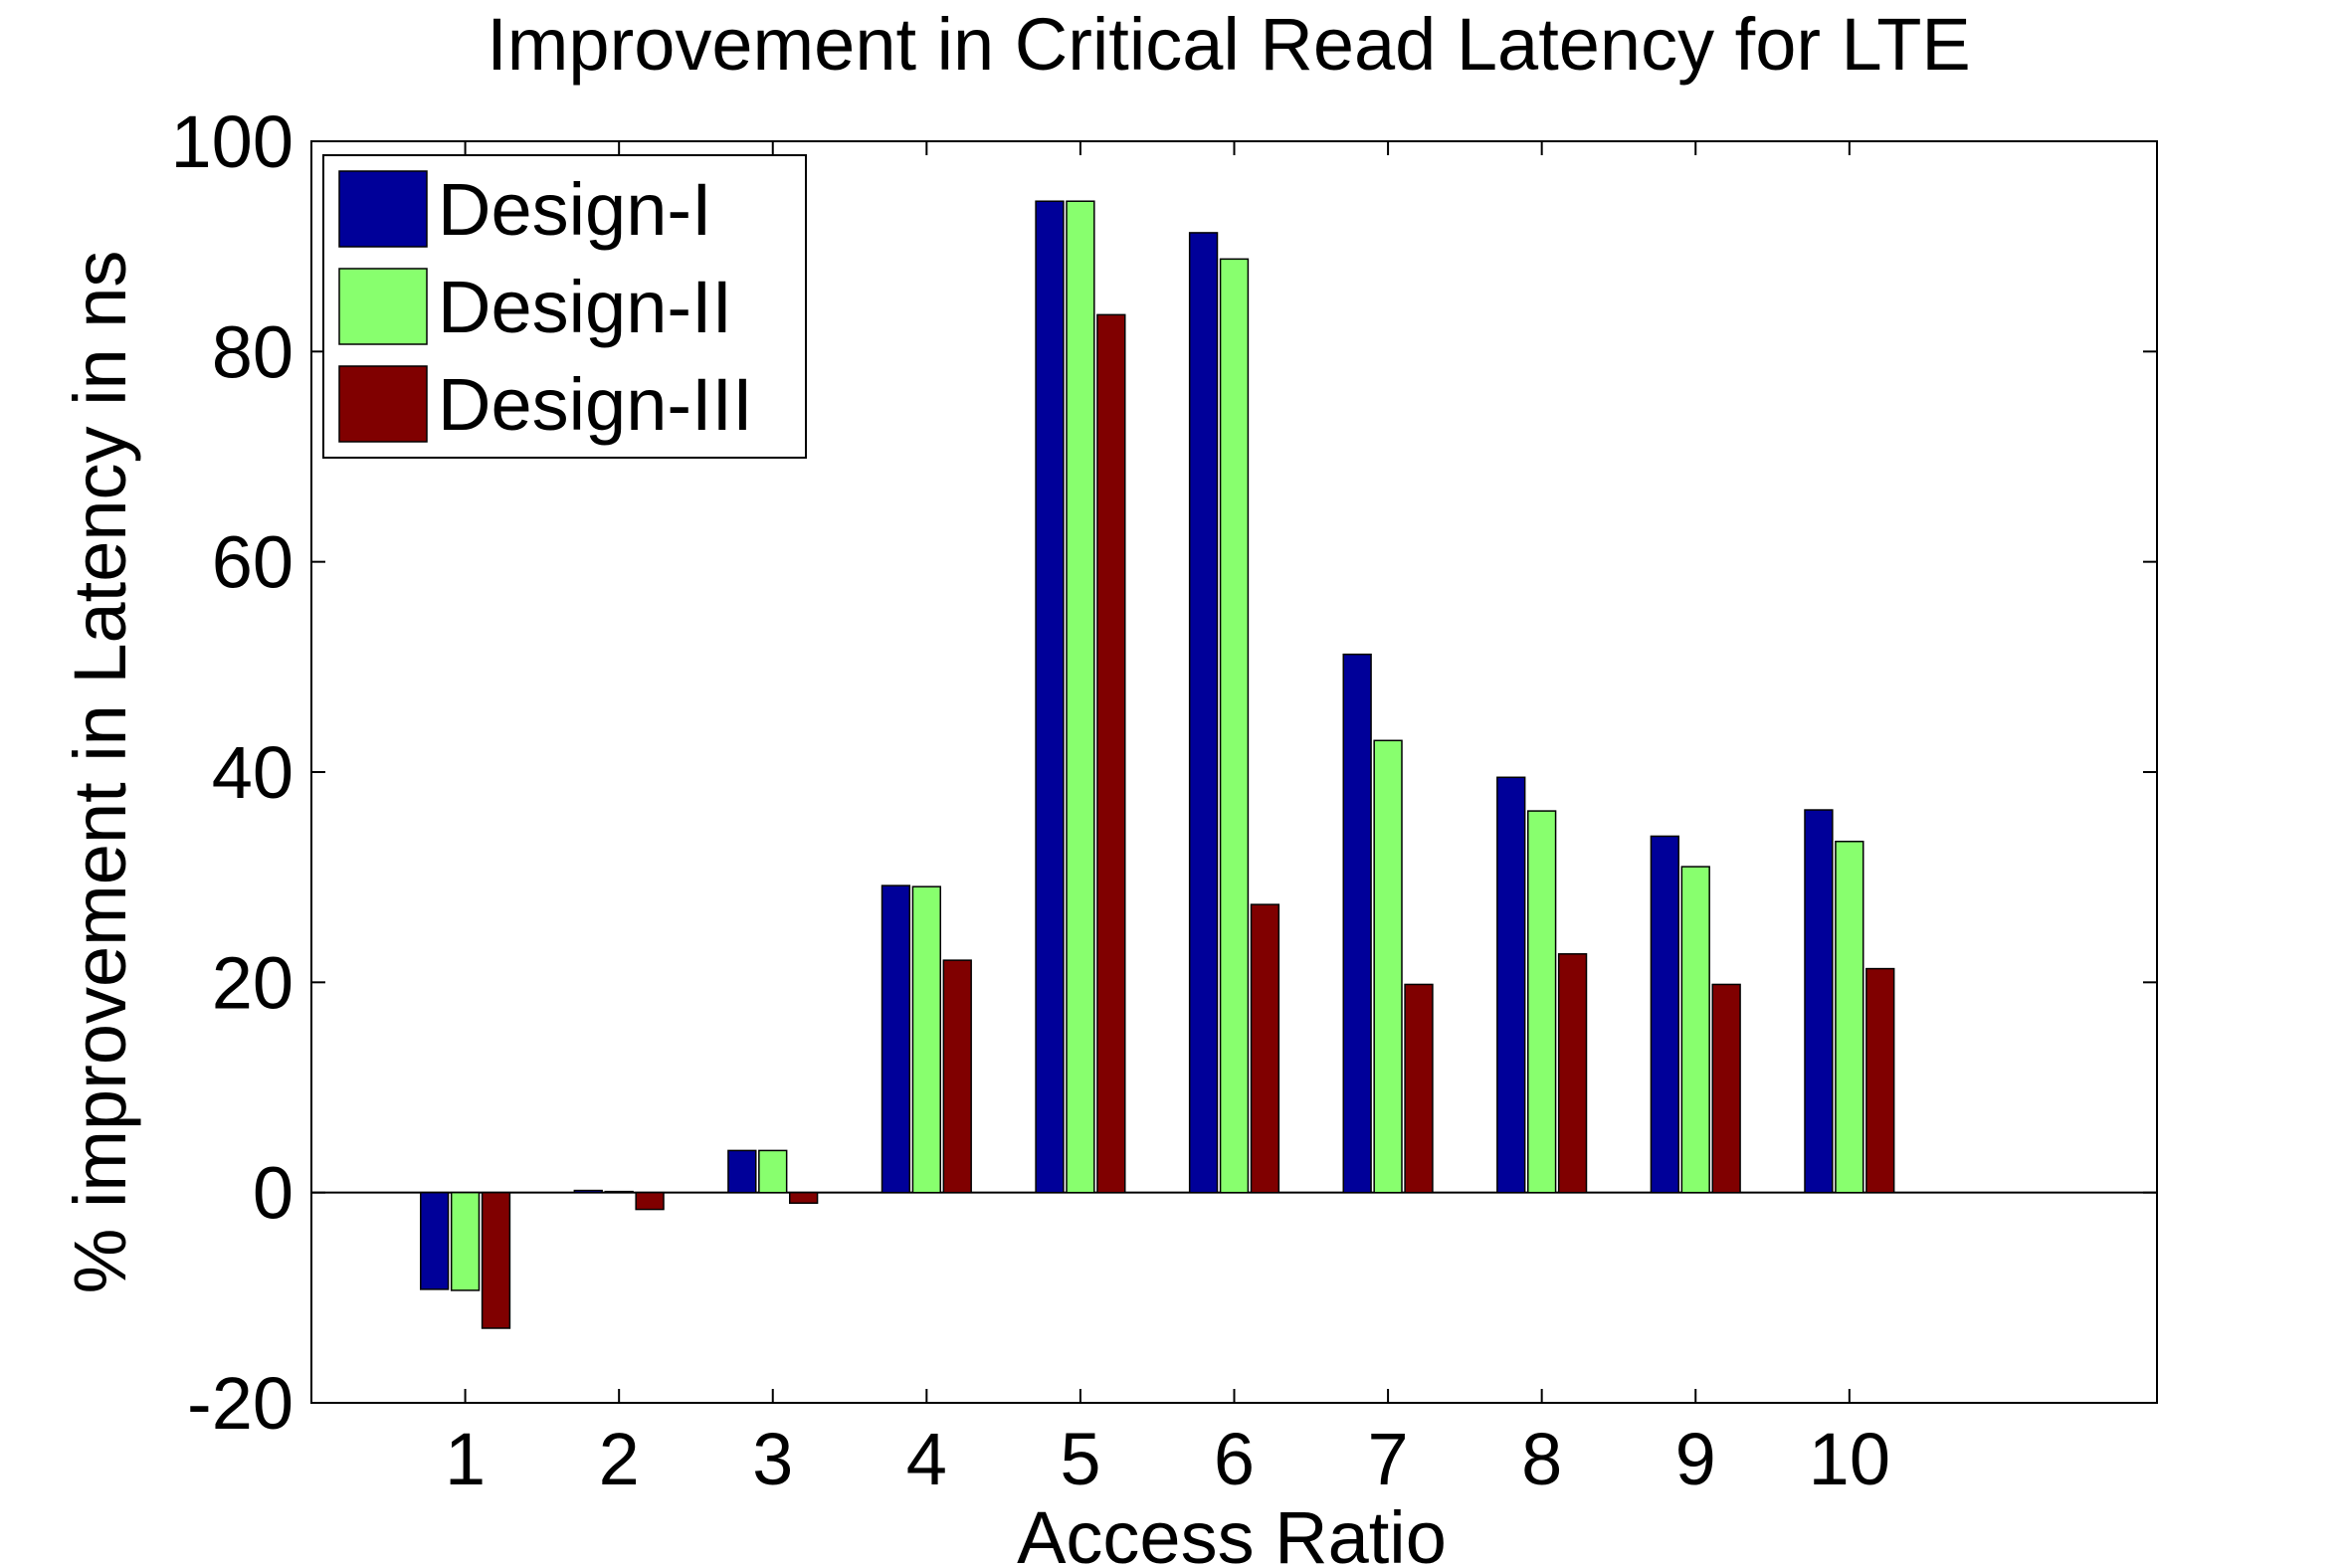 This screenshot has height=1568, width=2352. What do you see at coordinates (253, 772) in the screenshot?
I see `y-tick-label: 40` at bounding box center [253, 772].